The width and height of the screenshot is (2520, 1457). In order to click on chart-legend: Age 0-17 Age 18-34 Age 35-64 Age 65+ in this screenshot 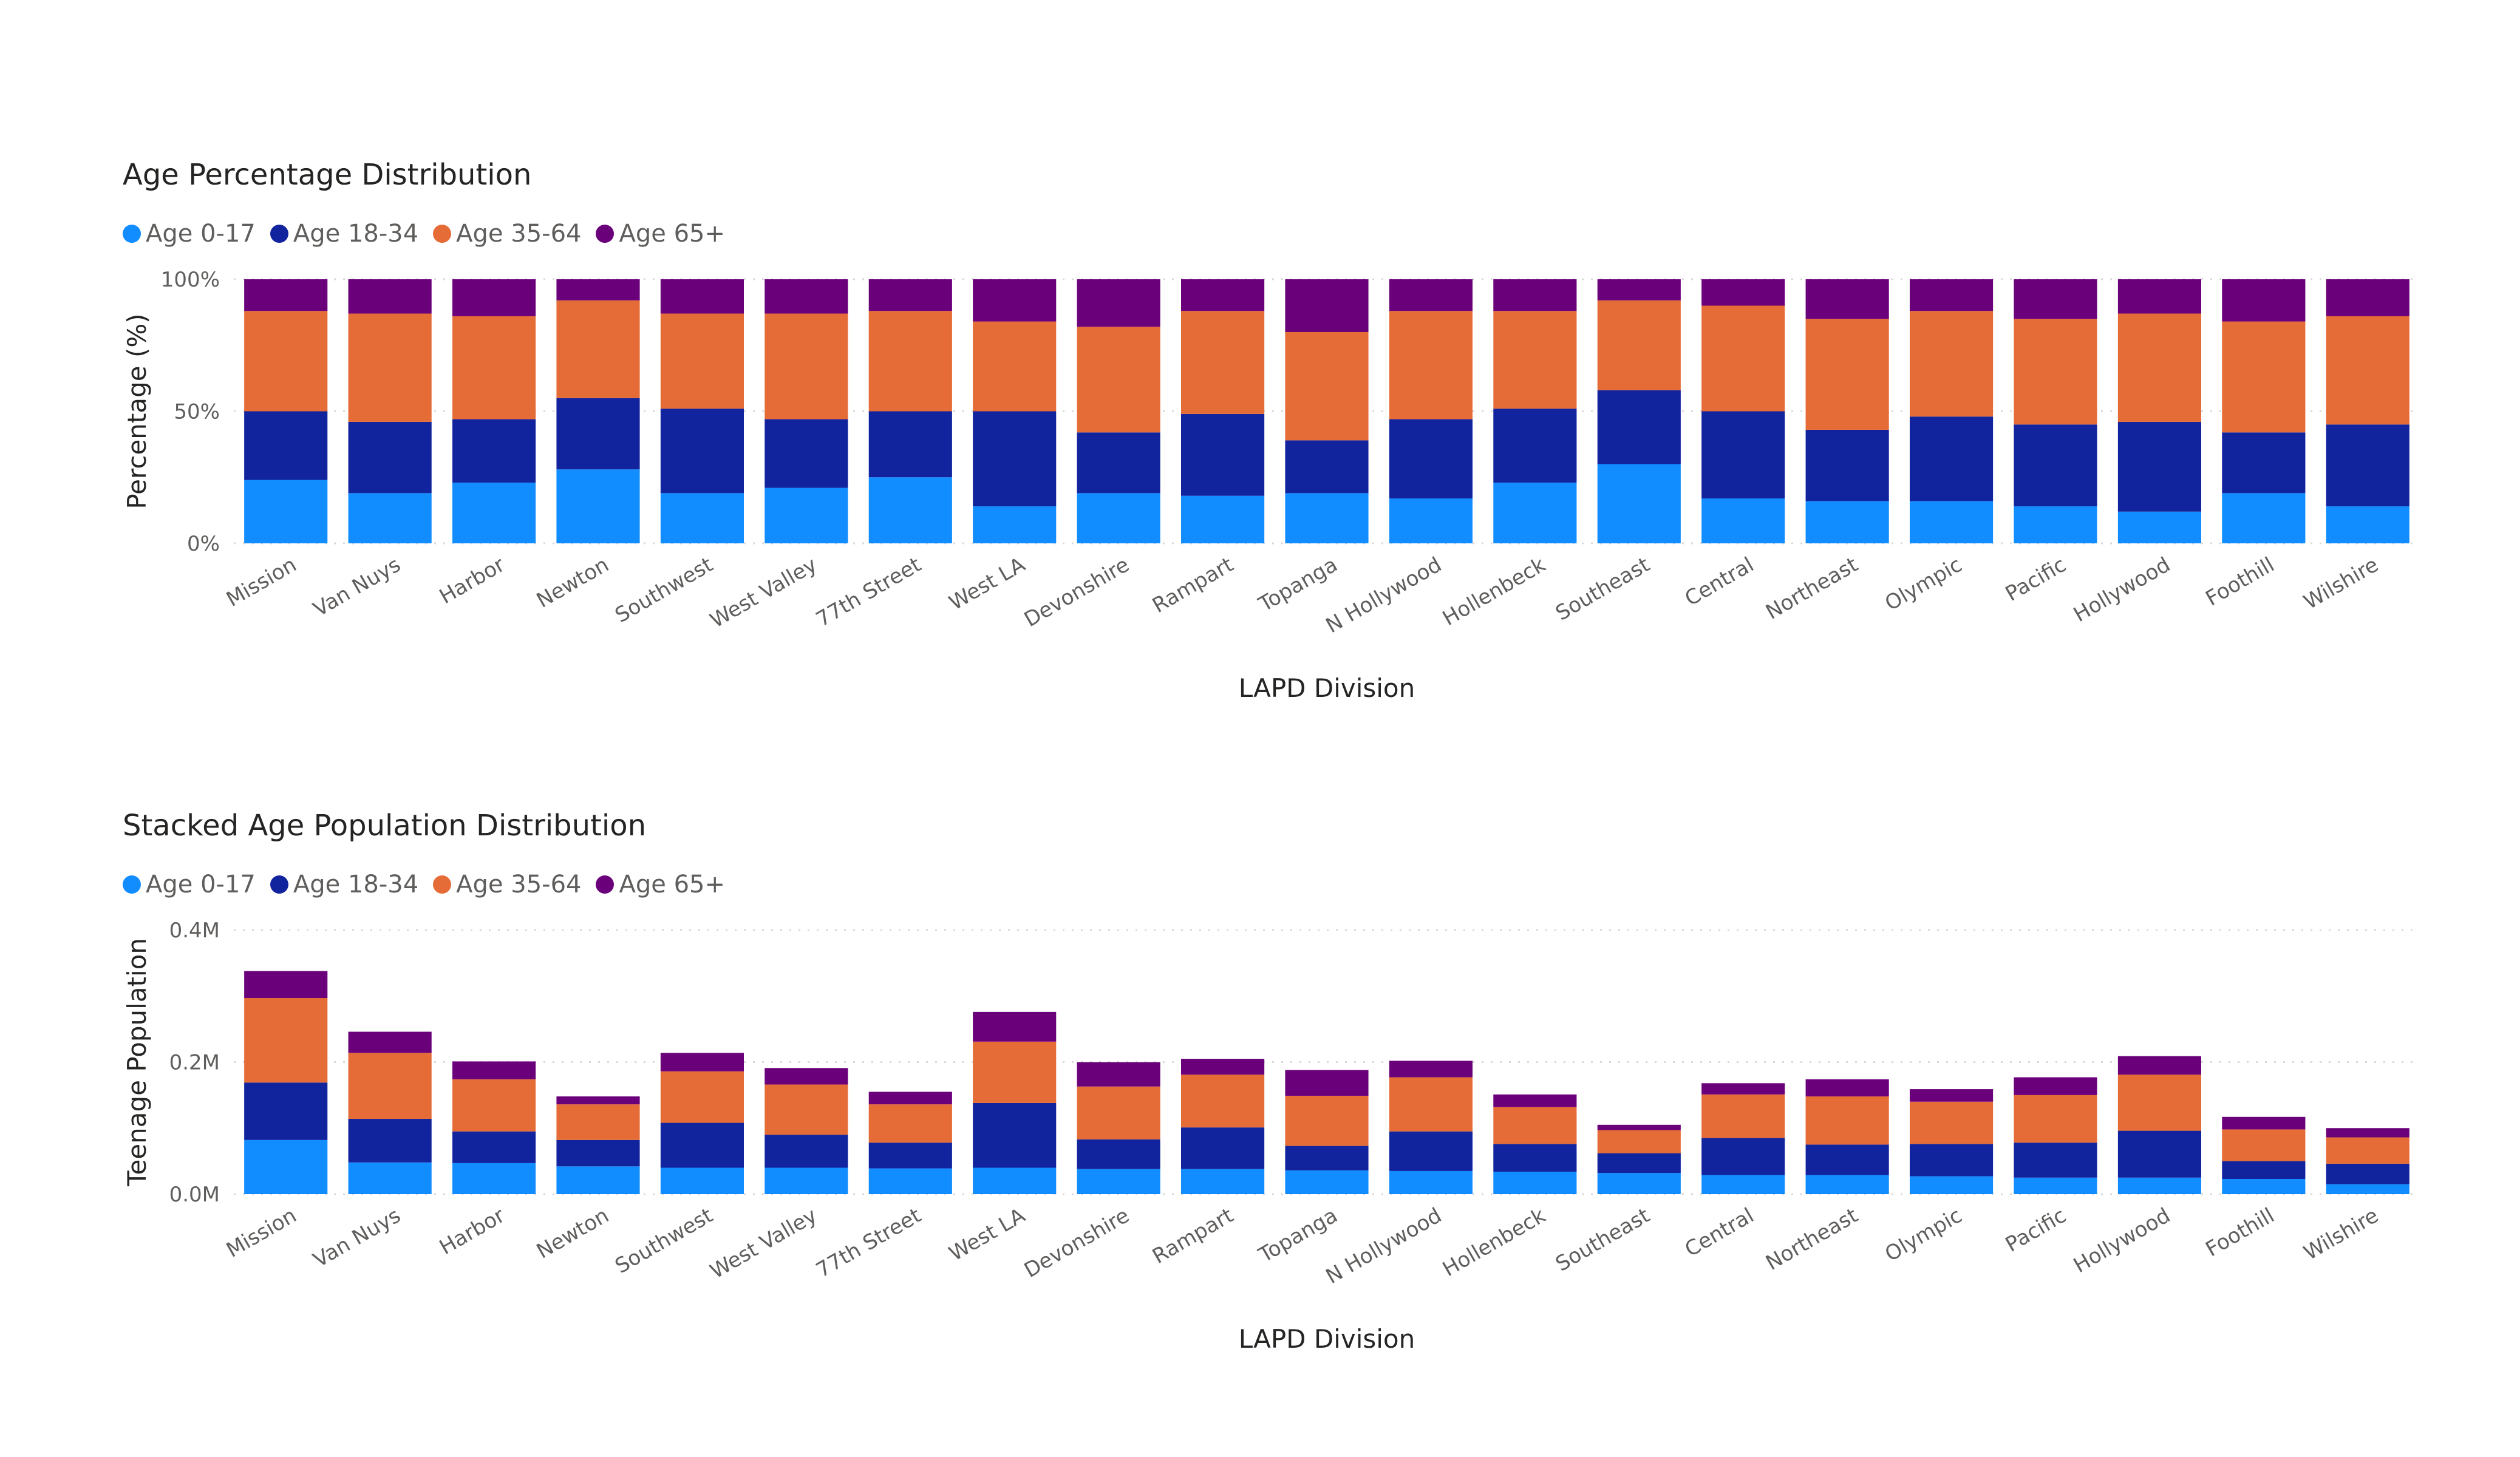, I will do `click(431, 234)`.